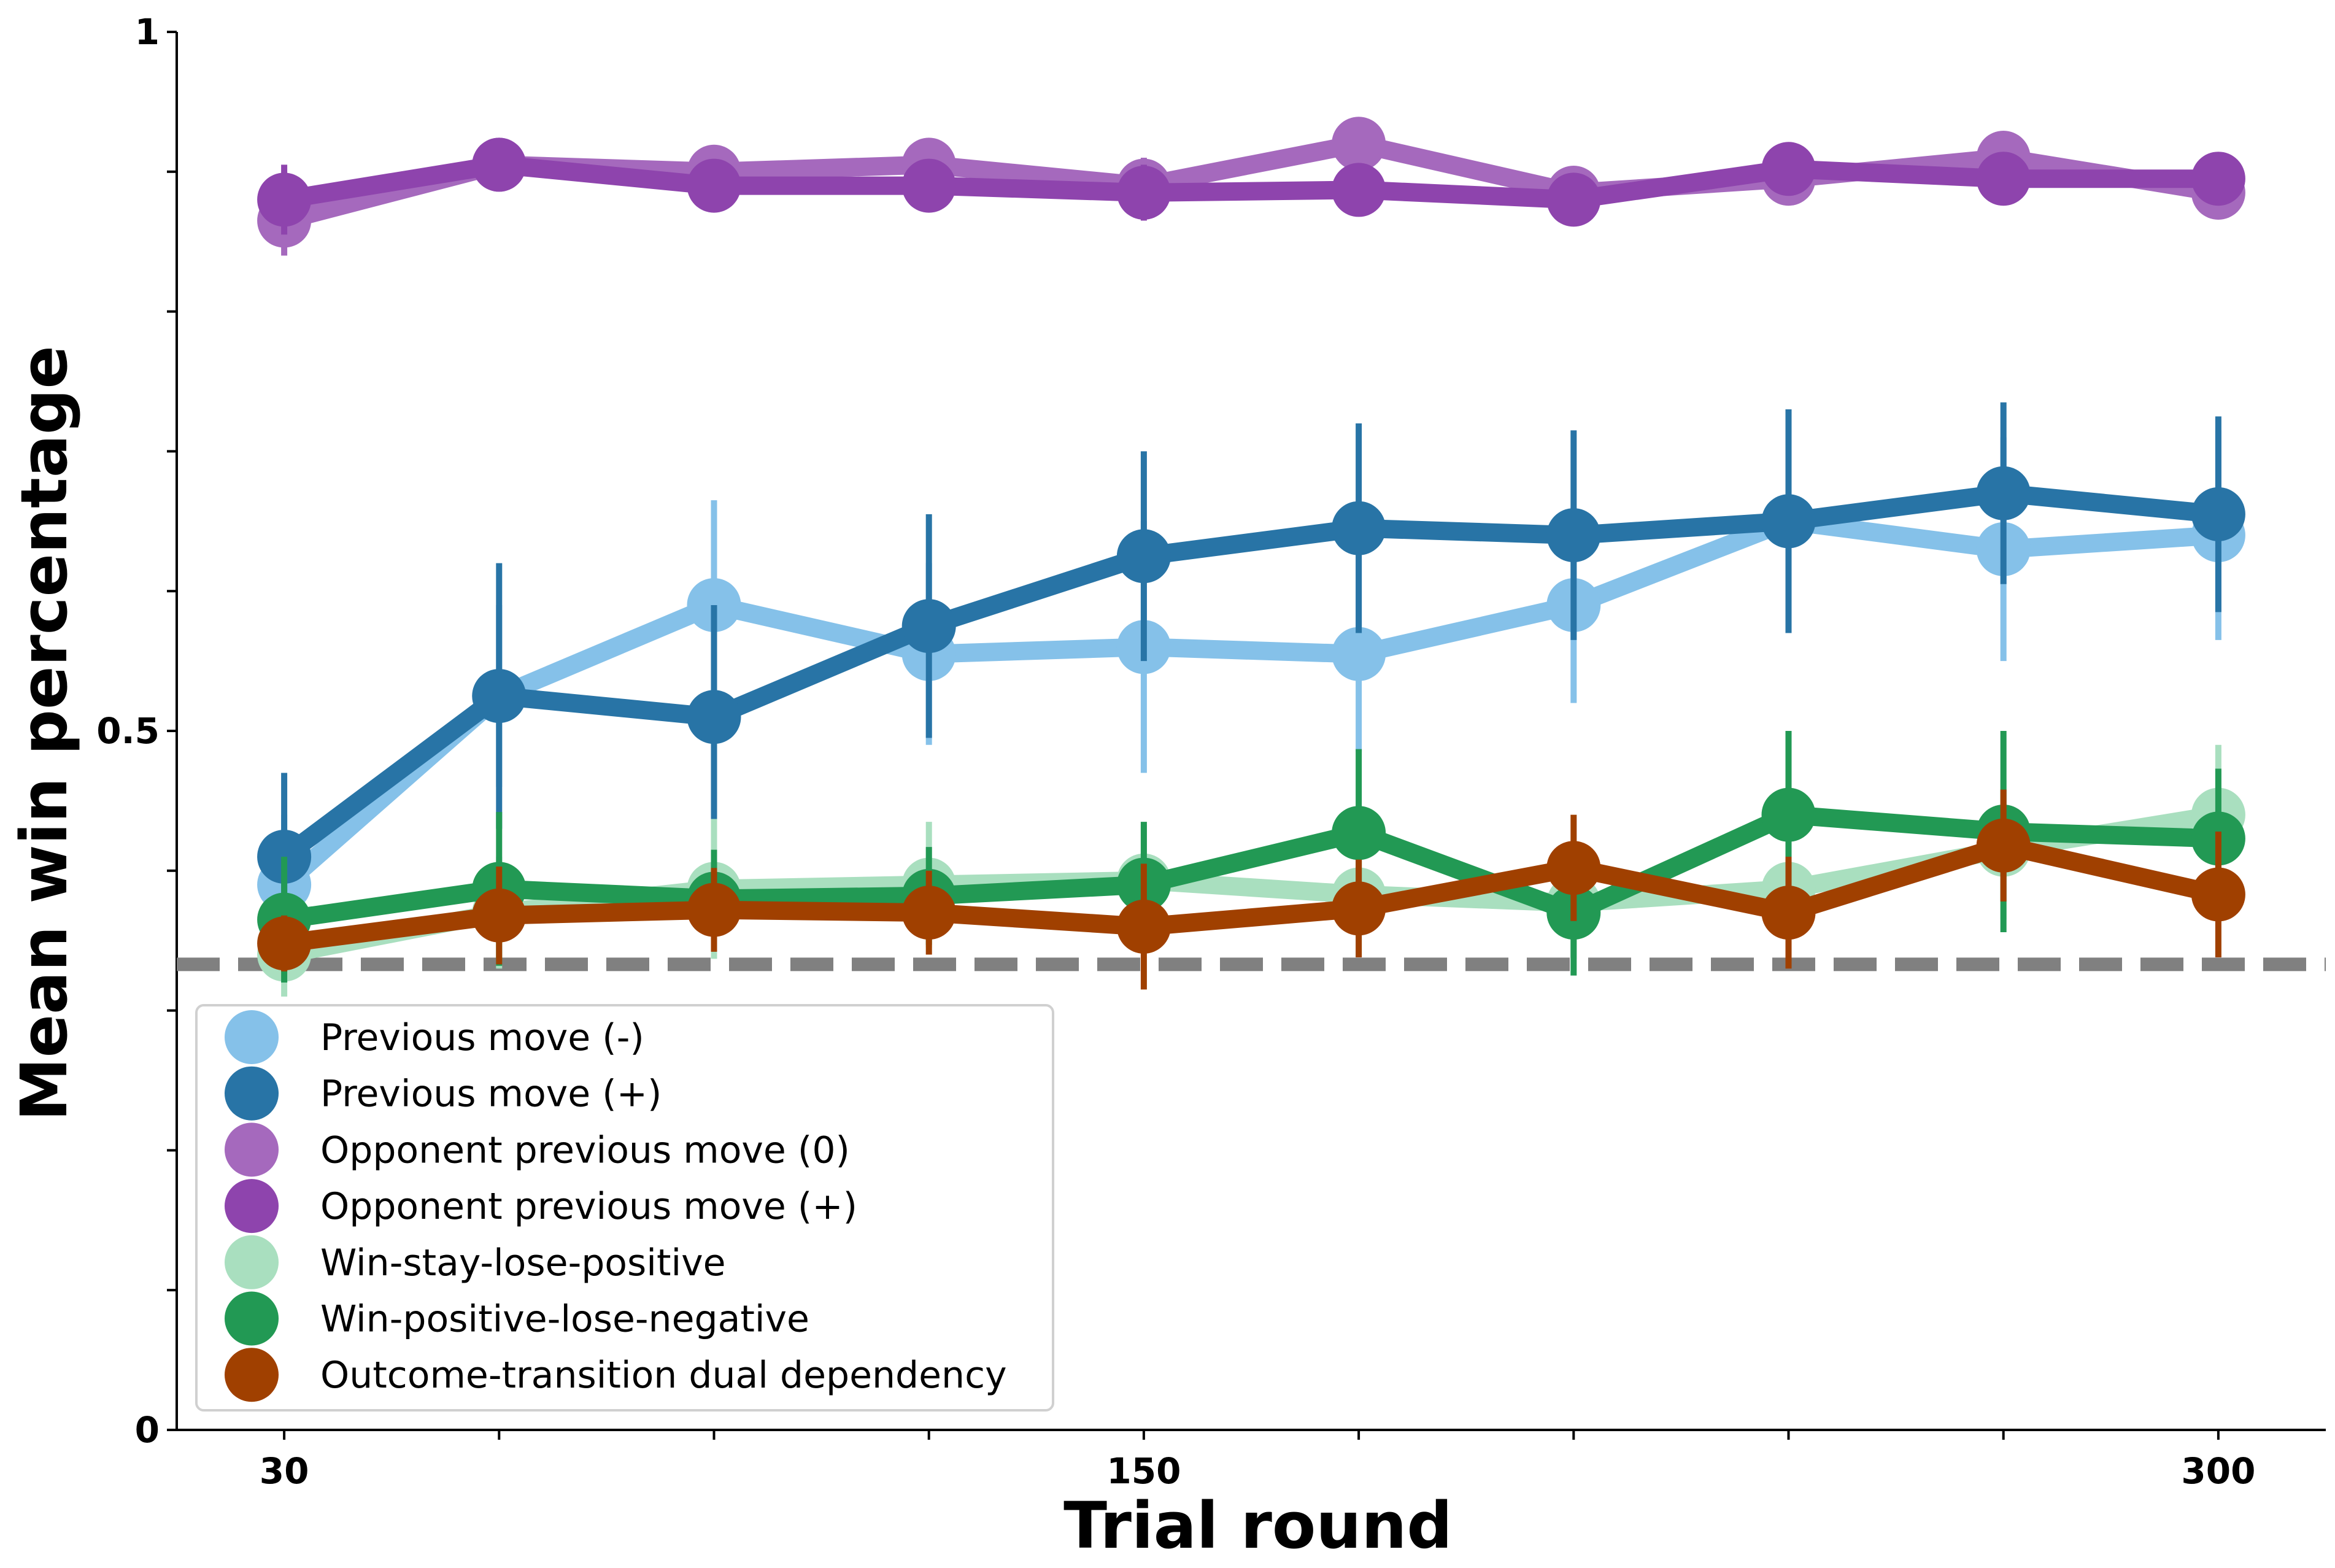  Describe the element at coordinates (482, 1038) in the screenshot. I see `legend-label: Previous move (-)` at that location.